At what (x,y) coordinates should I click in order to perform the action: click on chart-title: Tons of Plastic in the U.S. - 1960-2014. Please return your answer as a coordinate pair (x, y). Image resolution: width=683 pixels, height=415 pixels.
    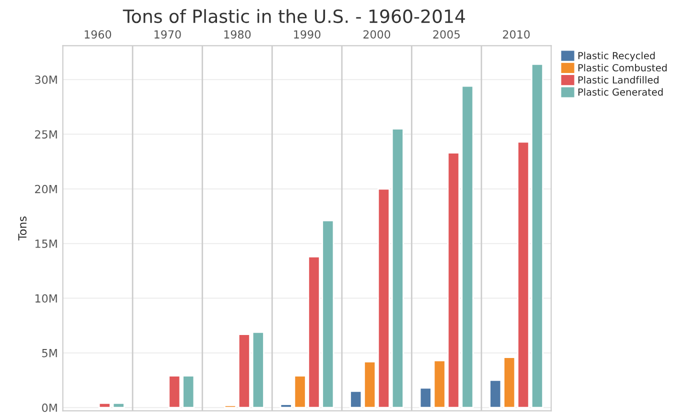
    Looking at the image, I should click on (293, 16).